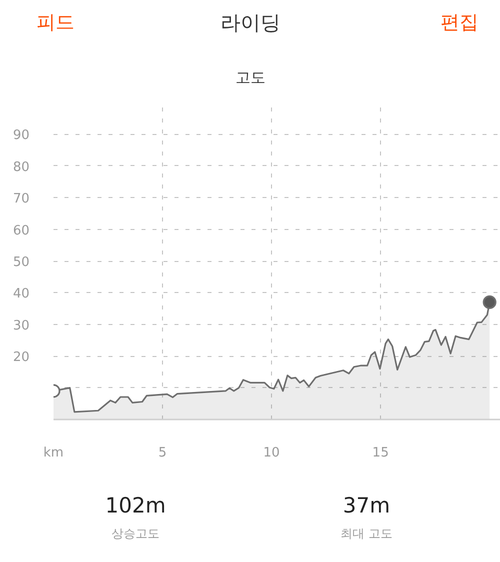 The image size is (500, 562). What do you see at coordinates (21, 326) in the screenshot?
I see `y-tick-label: 30` at bounding box center [21, 326].